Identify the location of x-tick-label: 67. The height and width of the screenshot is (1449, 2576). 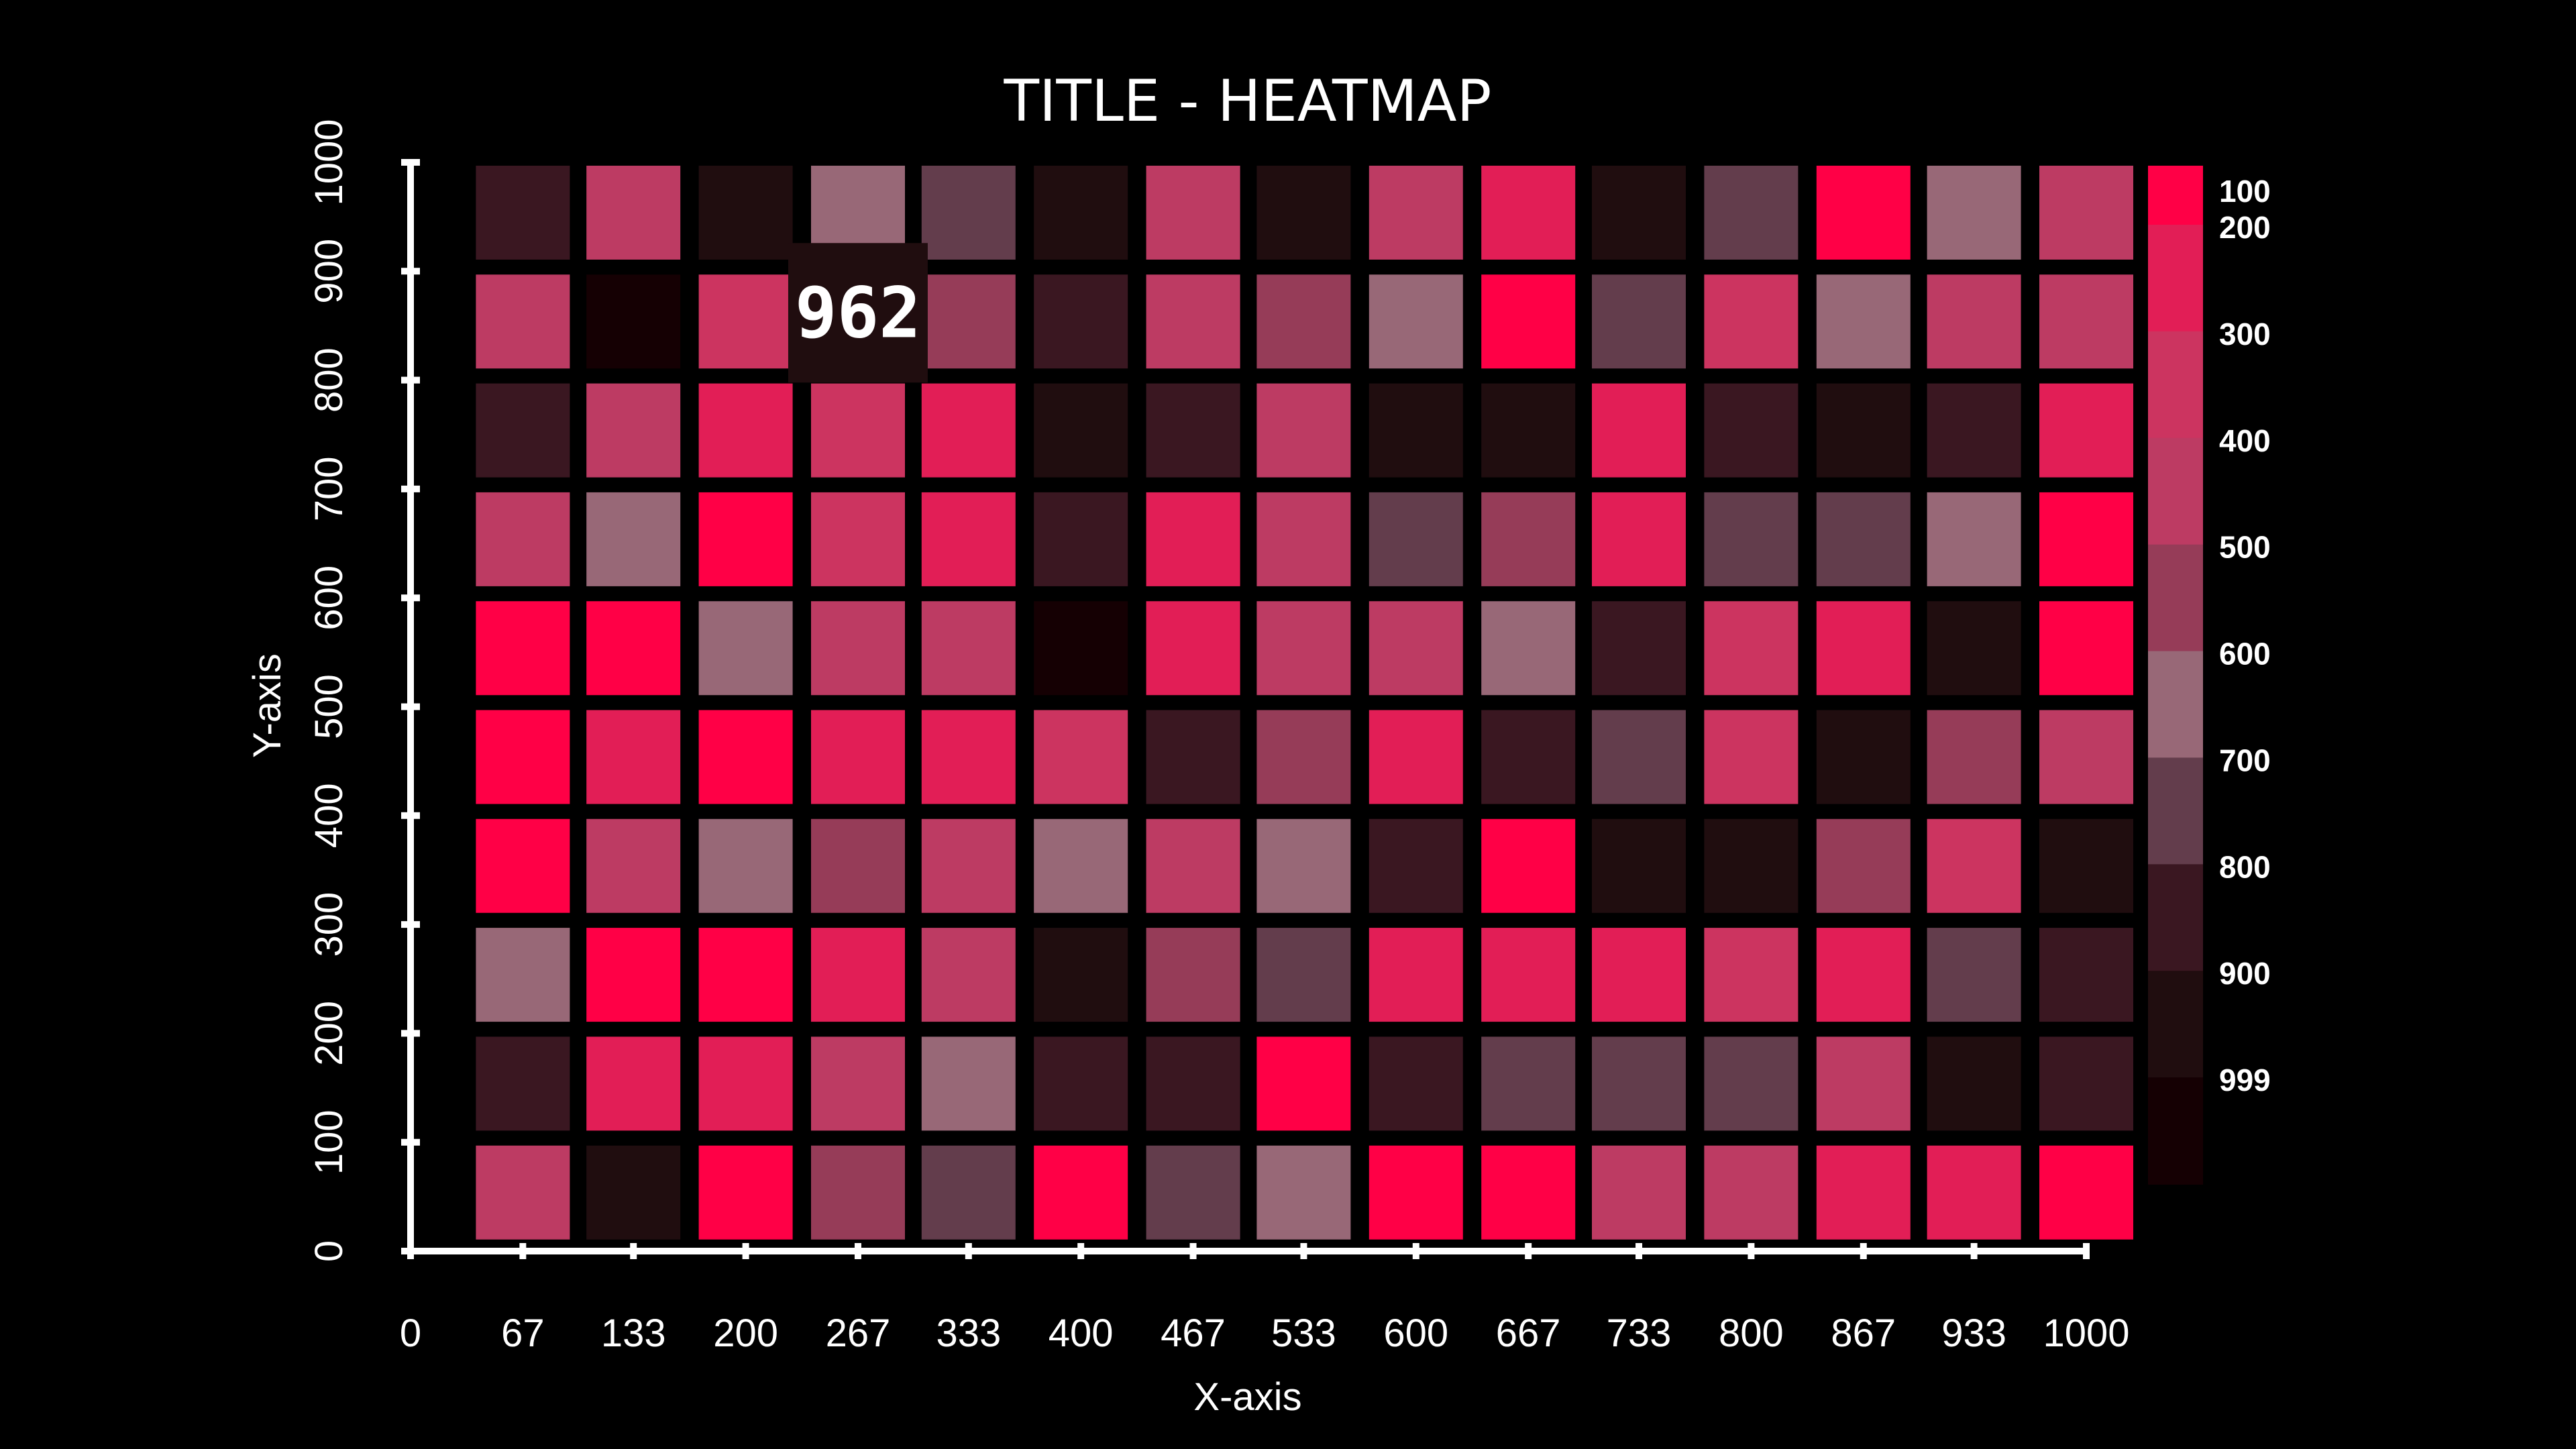
(523, 1333).